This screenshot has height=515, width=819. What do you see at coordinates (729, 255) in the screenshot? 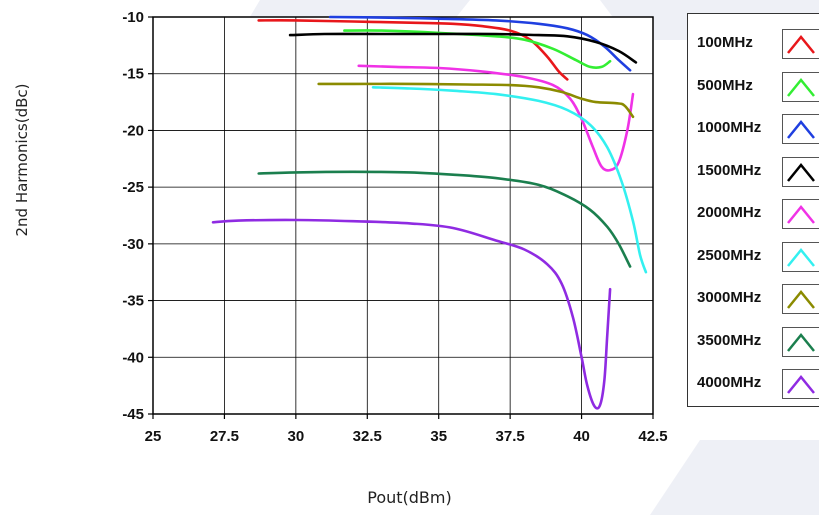
I see `legend-label: 2500MHz` at bounding box center [729, 255].